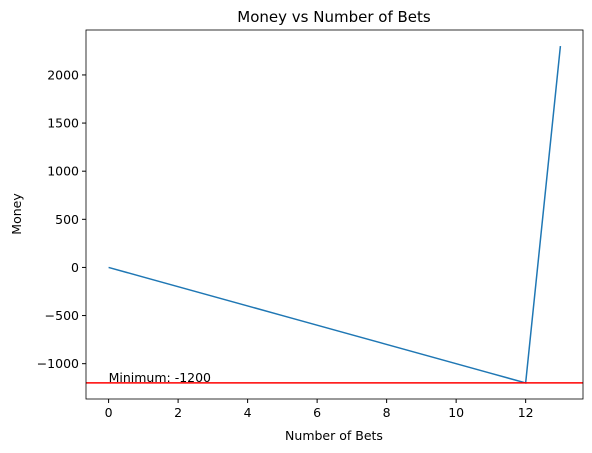 The width and height of the screenshot is (592, 453). Describe the element at coordinates (456, 412) in the screenshot. I see `x-tick-label: 10` at that location.